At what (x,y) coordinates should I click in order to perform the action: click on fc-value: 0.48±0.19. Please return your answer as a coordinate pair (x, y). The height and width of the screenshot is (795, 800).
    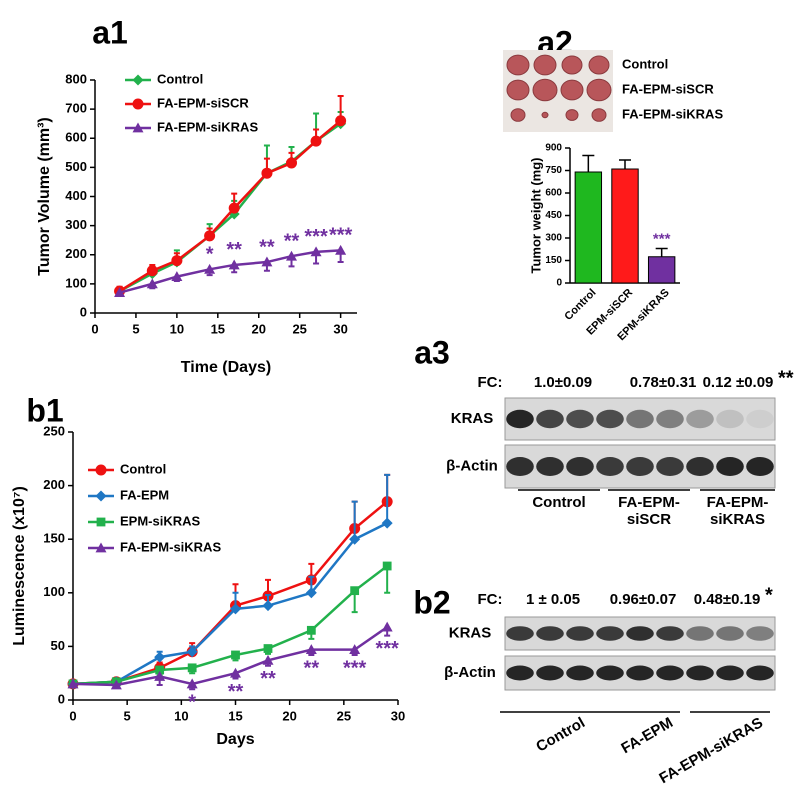
    Looking at the image, I should click on (727, 599).